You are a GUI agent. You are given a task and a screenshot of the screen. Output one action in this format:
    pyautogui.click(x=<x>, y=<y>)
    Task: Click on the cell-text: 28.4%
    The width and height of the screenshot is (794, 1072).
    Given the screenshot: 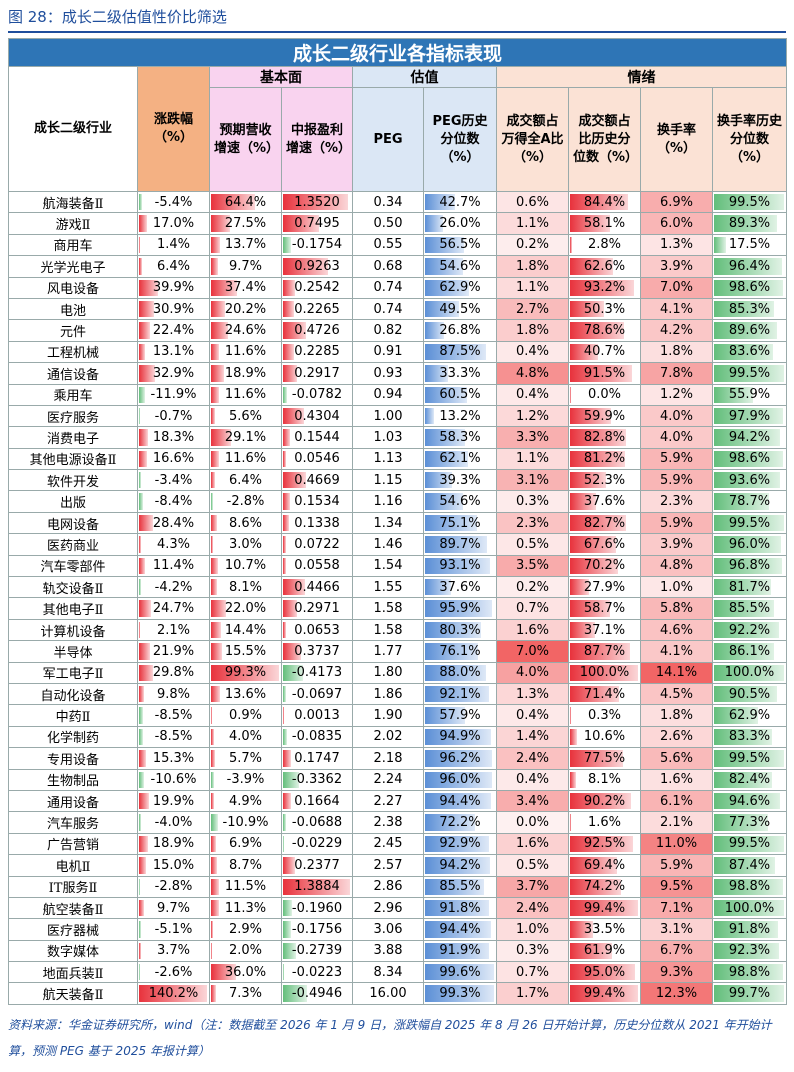 What is the action you would take?
    pyautogui.click(x=173, y=523)
    